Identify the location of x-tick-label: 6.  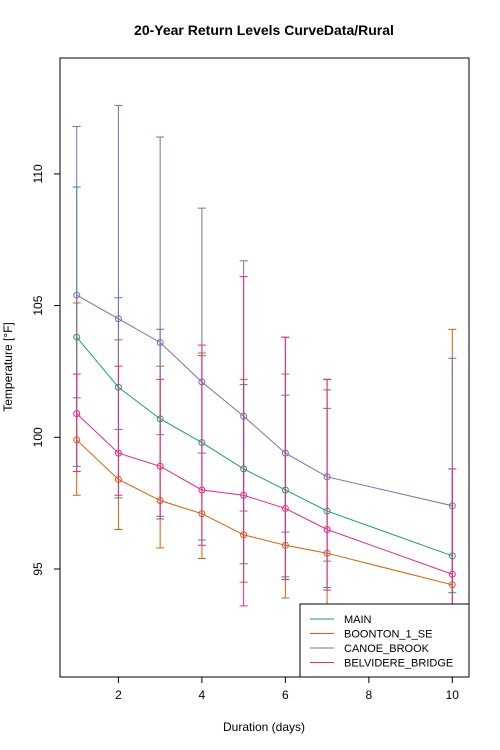
(285, 695).